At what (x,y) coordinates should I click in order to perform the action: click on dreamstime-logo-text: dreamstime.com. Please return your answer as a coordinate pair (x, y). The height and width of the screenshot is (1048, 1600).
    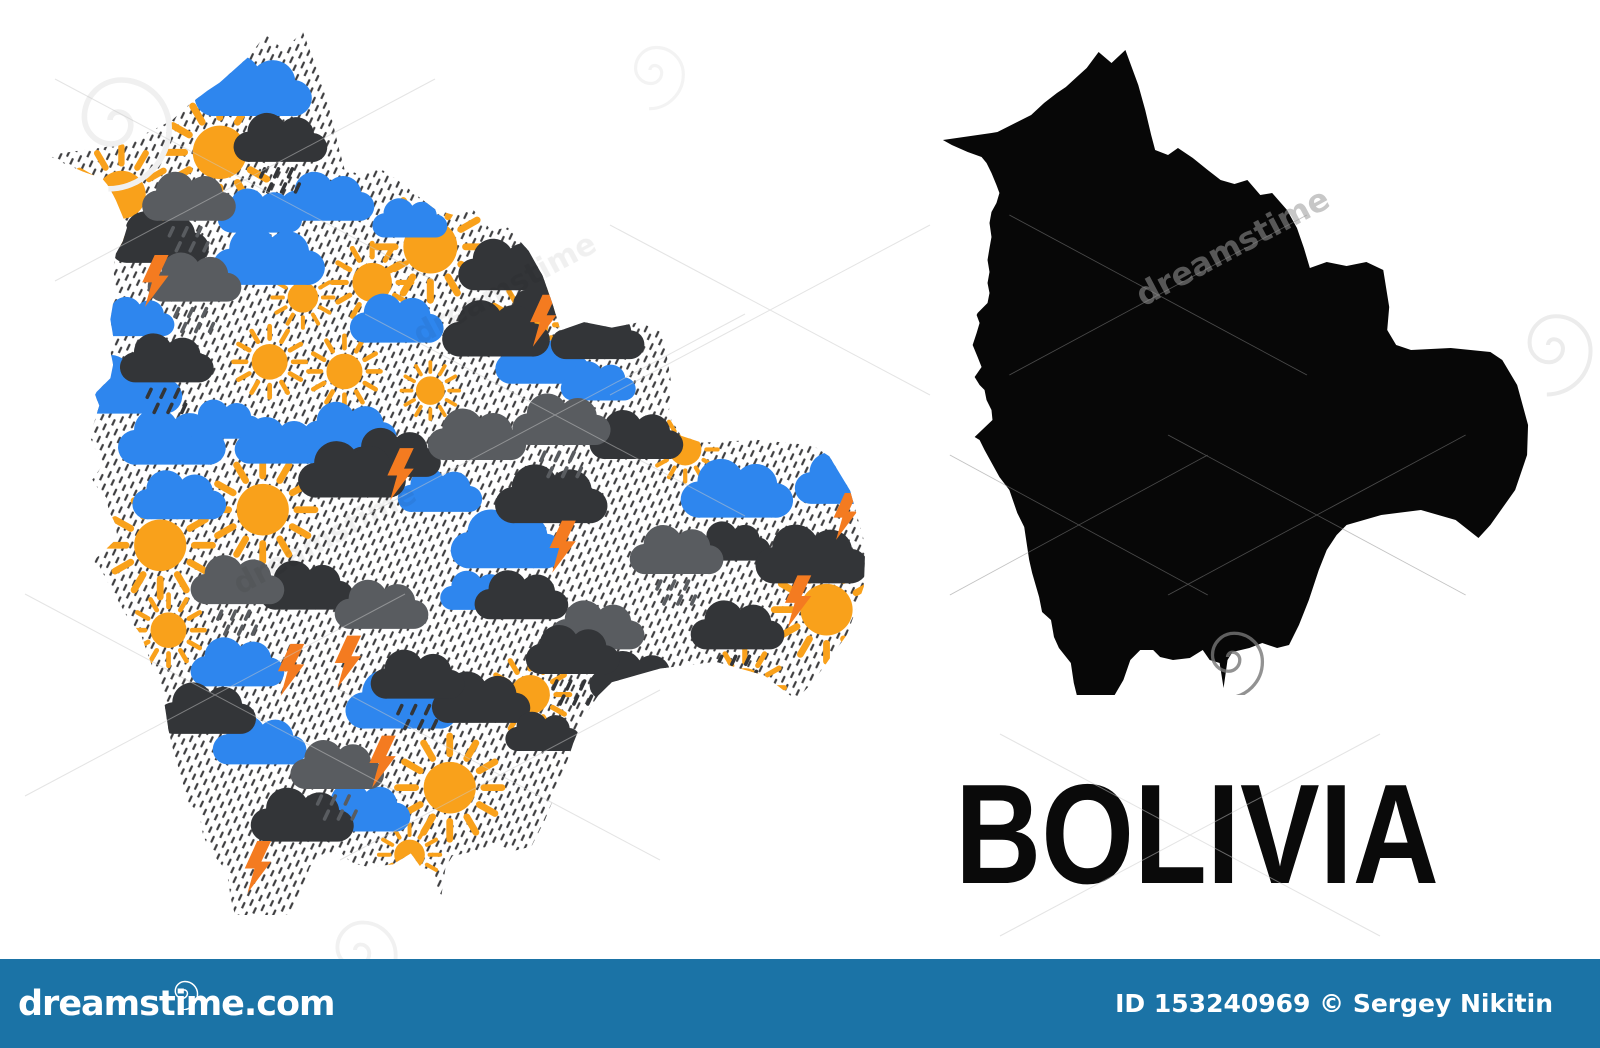
    Looking at the image, I should click on (176, 1003).